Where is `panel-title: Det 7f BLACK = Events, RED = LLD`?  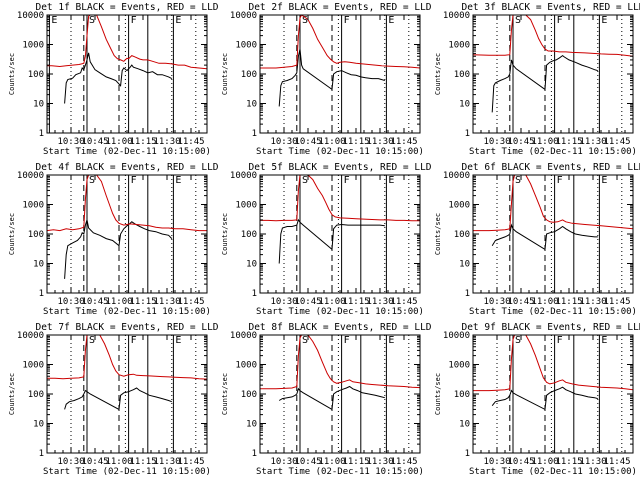
panel-title: Det 7f BLACK = Events, RED = LLD is located at coordinates (126, 327).